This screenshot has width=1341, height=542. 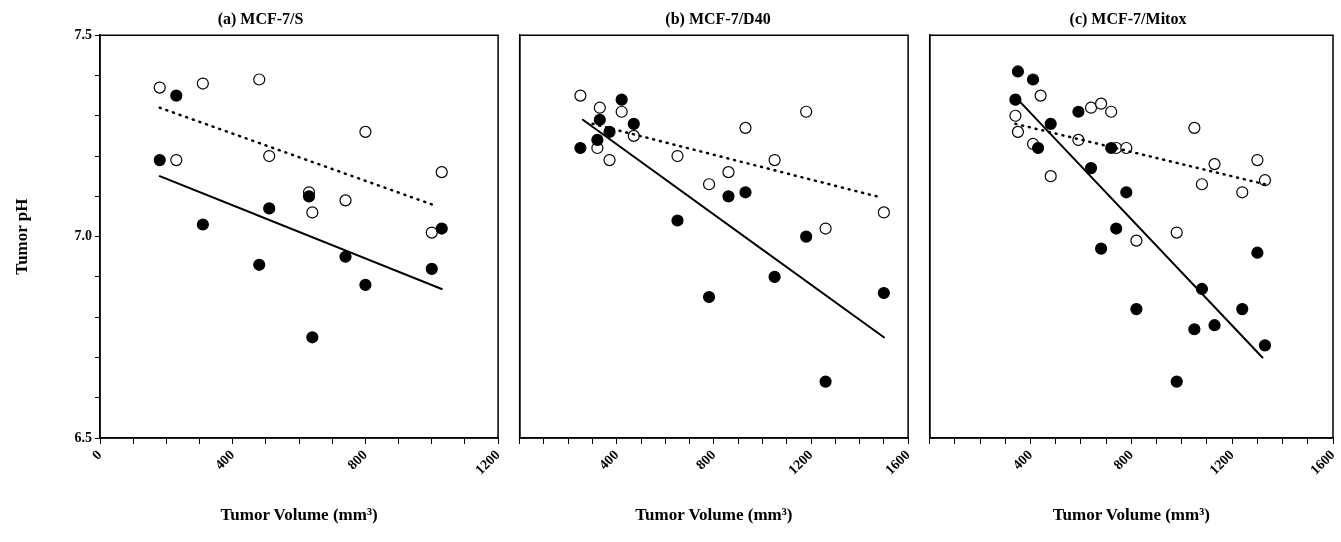 What do you see at coordinates (718, 18) in the screenshot?
I see `chart-title: (b) MCF-7/D40` at bounding box center [718, 18].